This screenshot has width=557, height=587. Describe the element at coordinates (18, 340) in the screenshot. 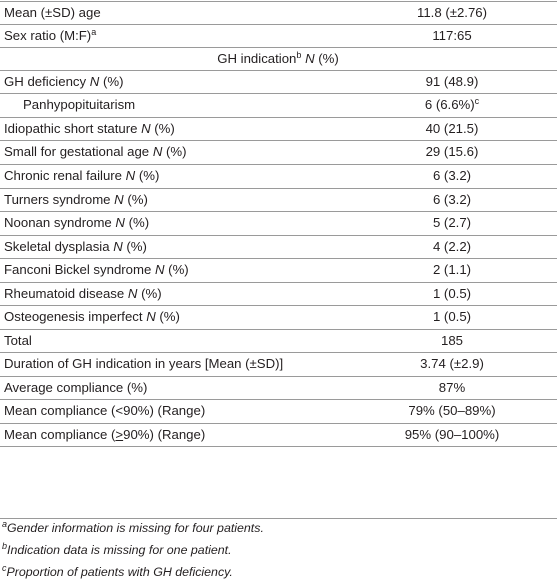

I see `row-label: Total` at that location.